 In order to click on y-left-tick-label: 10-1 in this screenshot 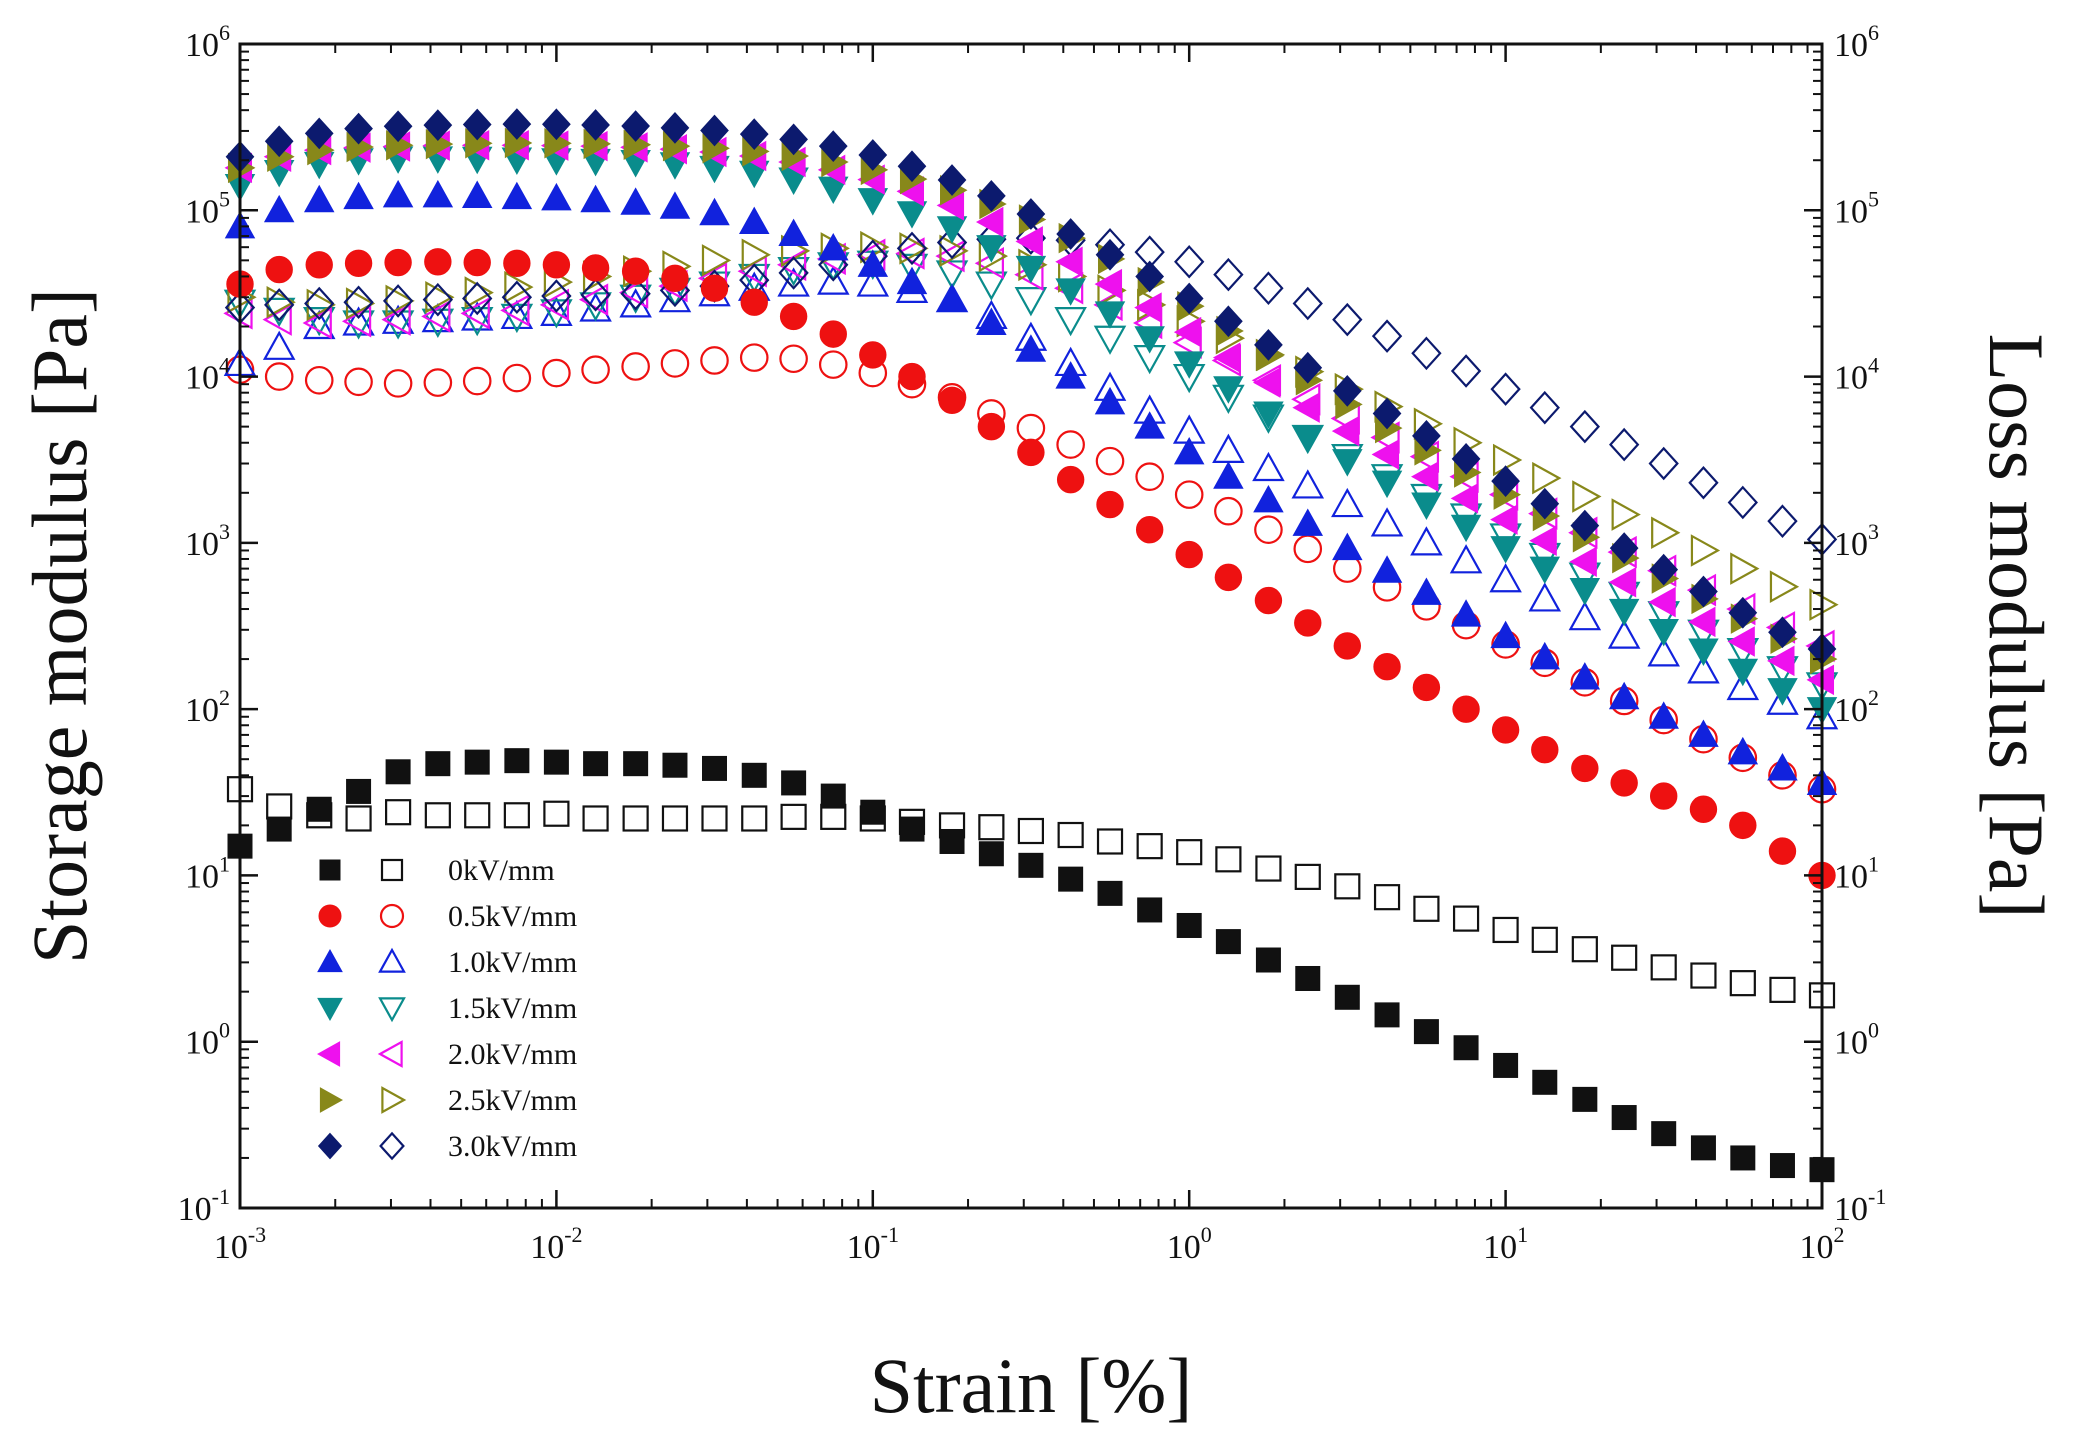, I will do `click(204, 1206)`.